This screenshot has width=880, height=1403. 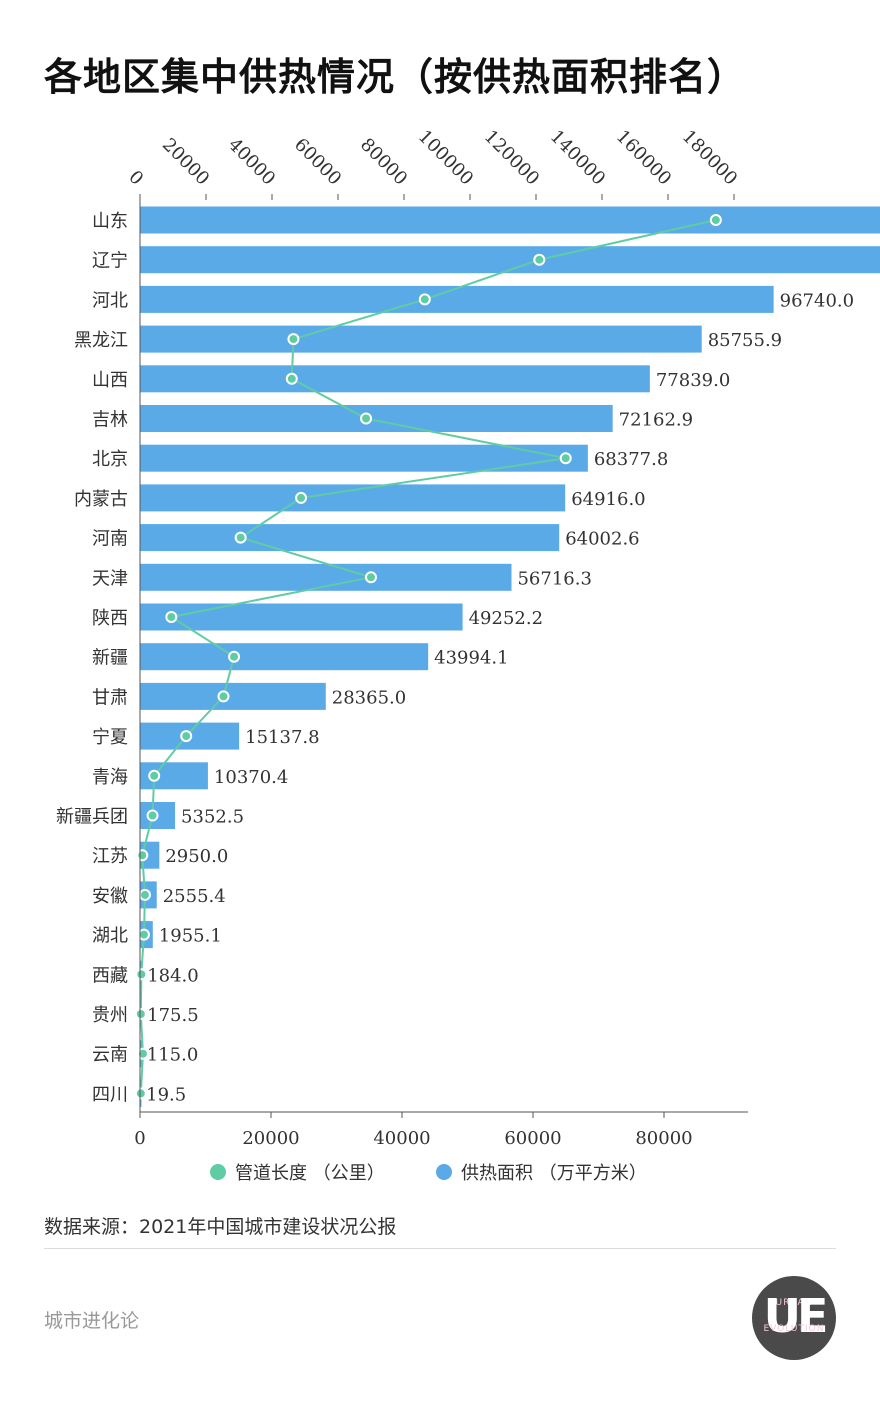 I want to click on data-label: 56716.3, so click(x=554, y=578).